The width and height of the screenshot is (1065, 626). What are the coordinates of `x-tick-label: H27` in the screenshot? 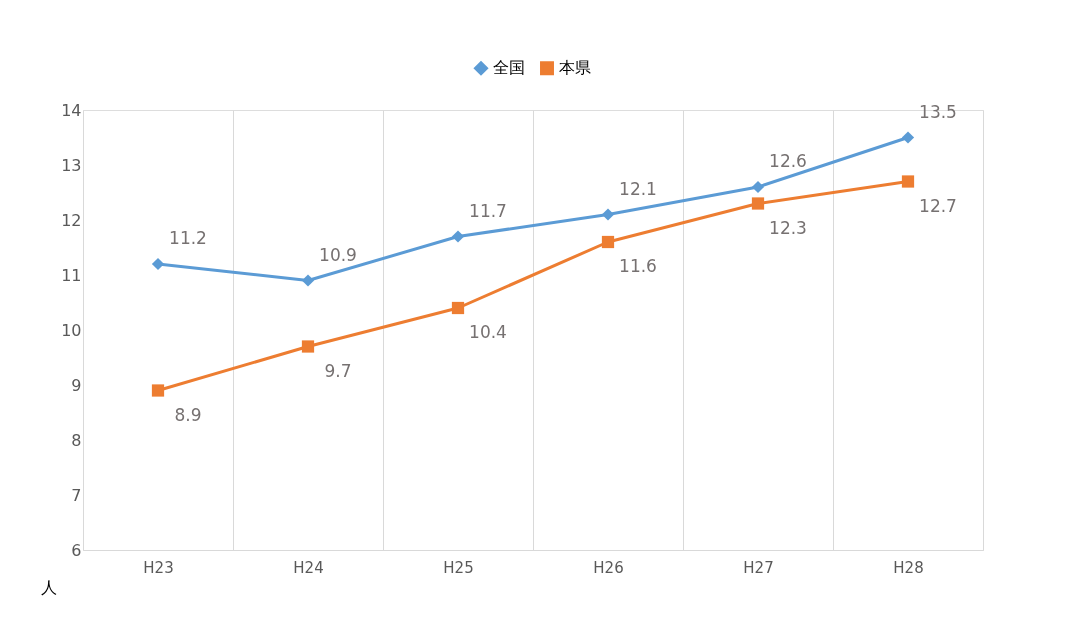 It's located at (758, 567).